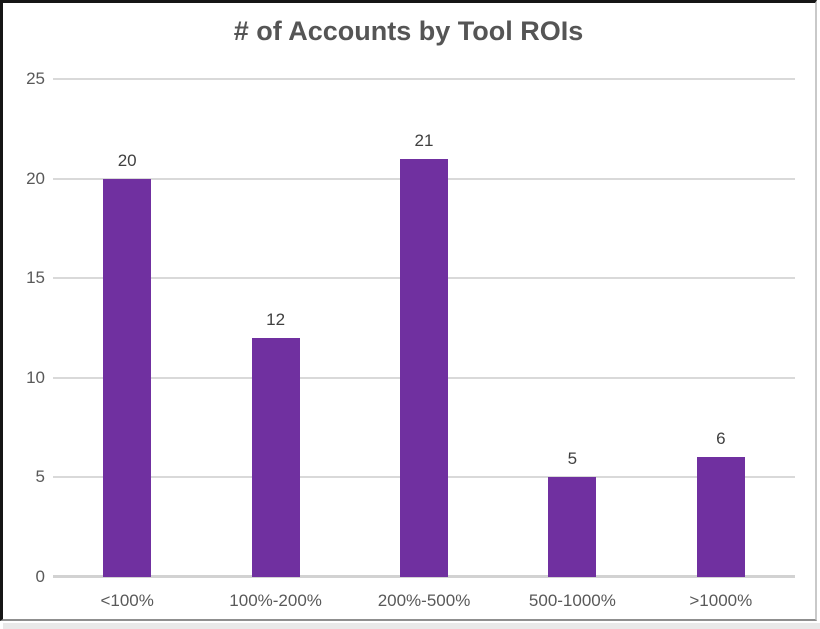 The width and height of the screenshot is (820, 629). I want to click on y-tick-label: 5, so click(40, 477).